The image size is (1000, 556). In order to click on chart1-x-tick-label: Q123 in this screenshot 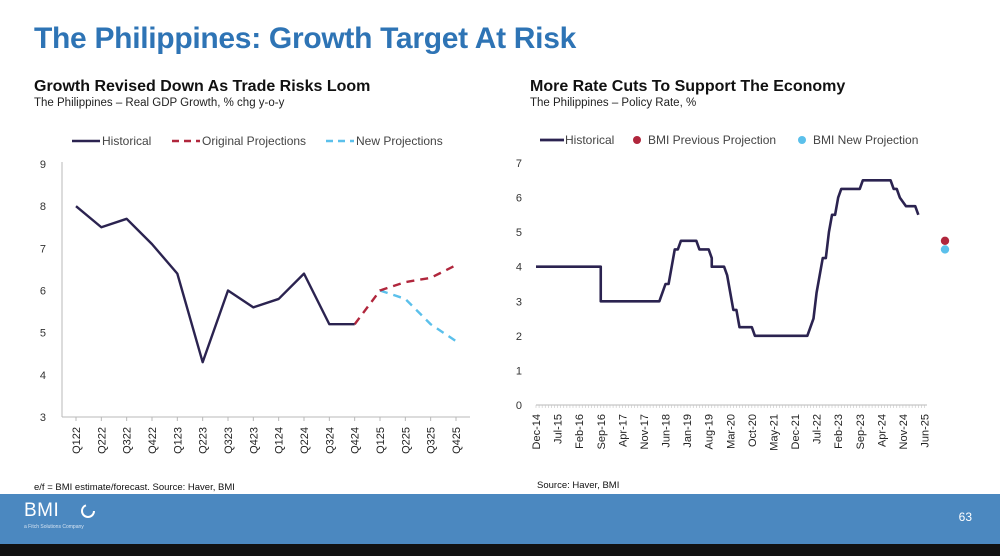, I will do `click(178, 440)`.